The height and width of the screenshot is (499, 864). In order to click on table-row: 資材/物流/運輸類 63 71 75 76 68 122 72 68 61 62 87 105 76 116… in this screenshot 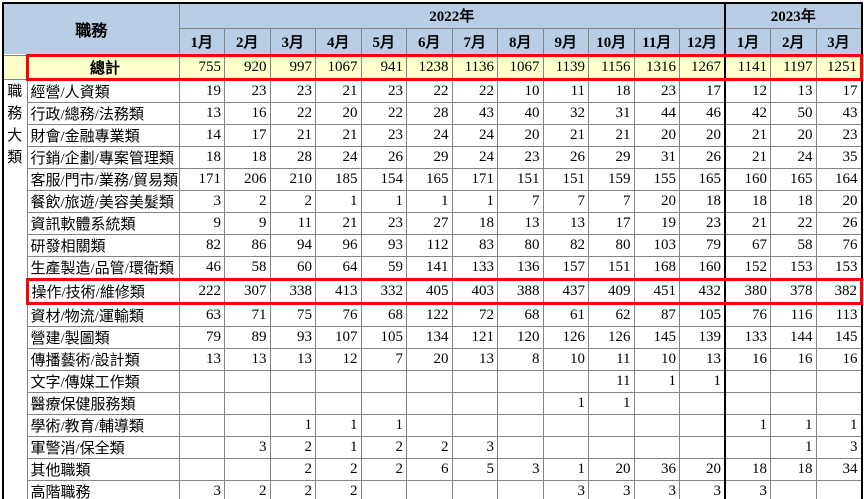, I will do `click(433, 314)`.